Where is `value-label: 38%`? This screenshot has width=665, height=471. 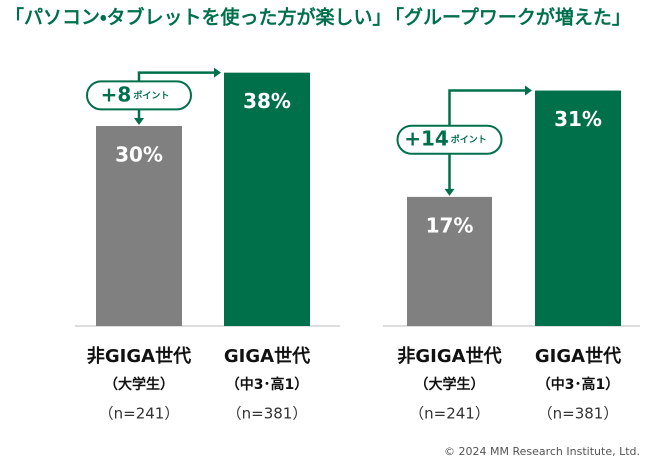
value-label: 38% is located at coordinates (267, 101).